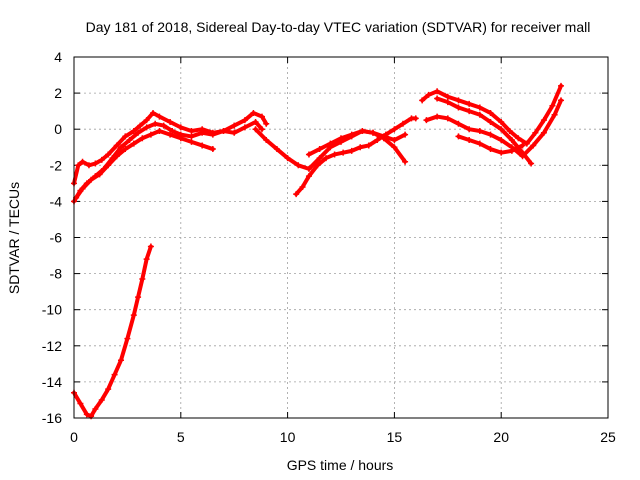  Describe the element at coordinates (340, 465) in the screenshot. I see `x-axis-label: GPS time / hours` at that location.